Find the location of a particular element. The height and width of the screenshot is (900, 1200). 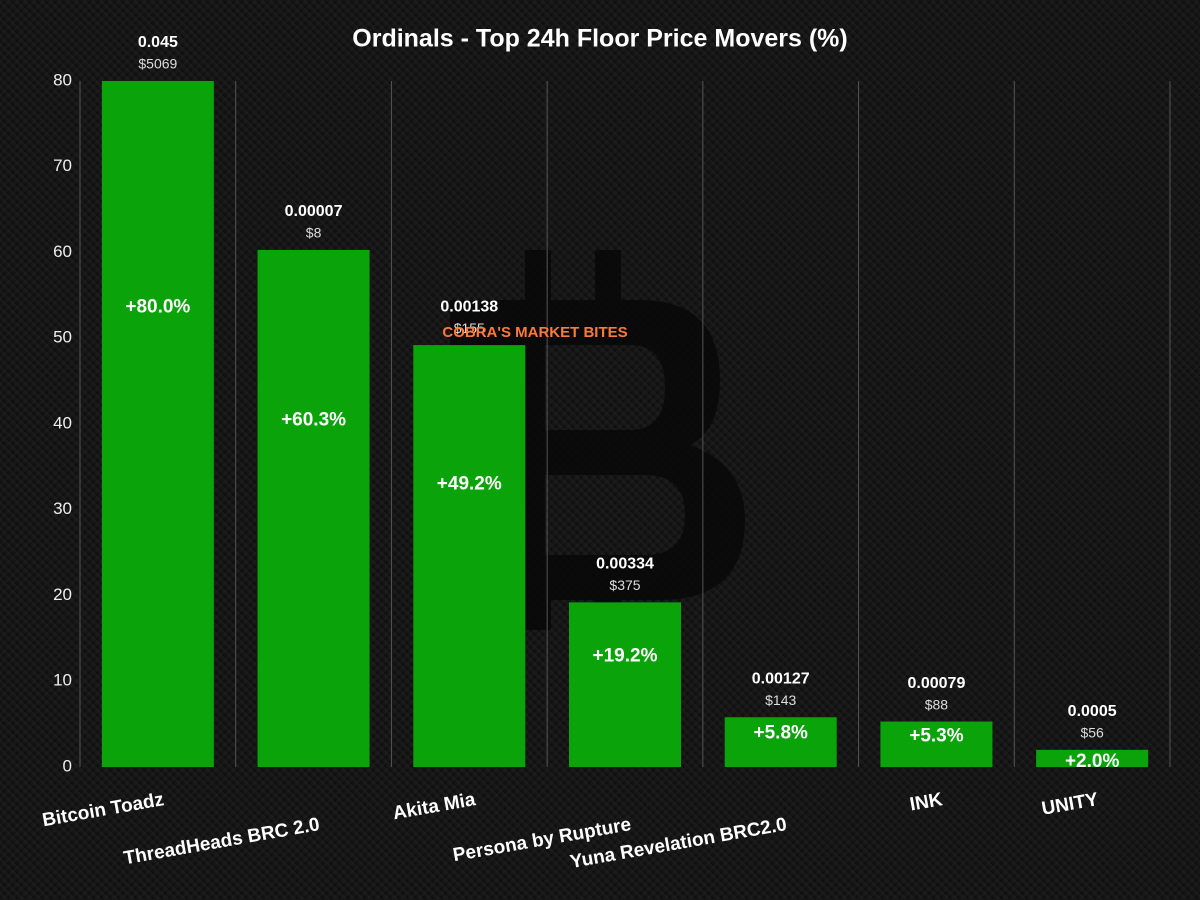

watermark: COBRA'S MARKET BITES is located at coordinates (534, 332).